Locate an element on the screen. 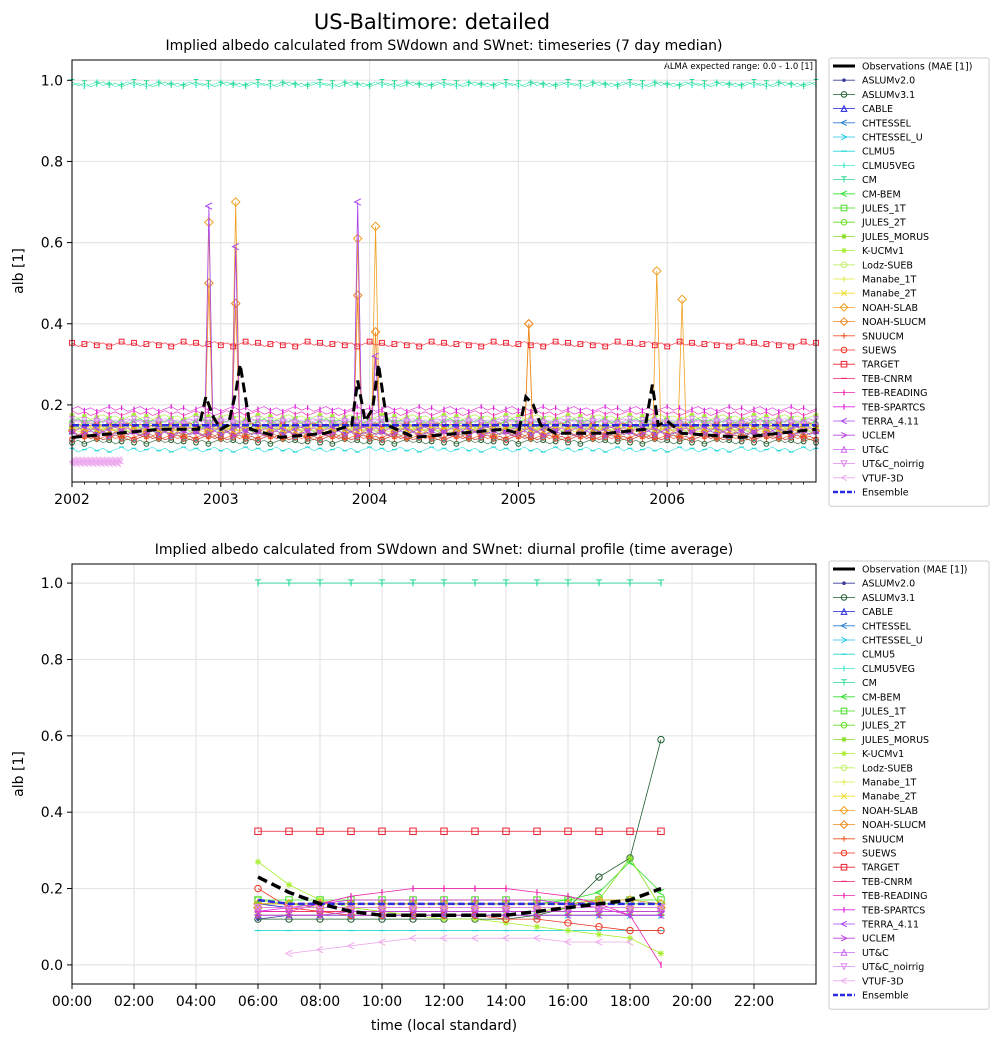 Image resolution: width=992 pixels, height=1044 pixels. dp-legend-label: UT&C_noirrig is located at coordinates (893, 967).